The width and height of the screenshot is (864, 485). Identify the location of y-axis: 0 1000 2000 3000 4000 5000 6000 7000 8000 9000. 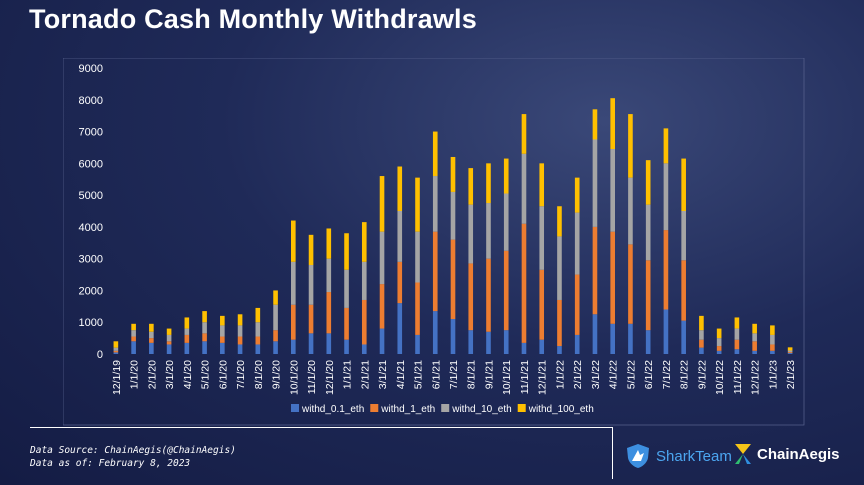
(91, 212).